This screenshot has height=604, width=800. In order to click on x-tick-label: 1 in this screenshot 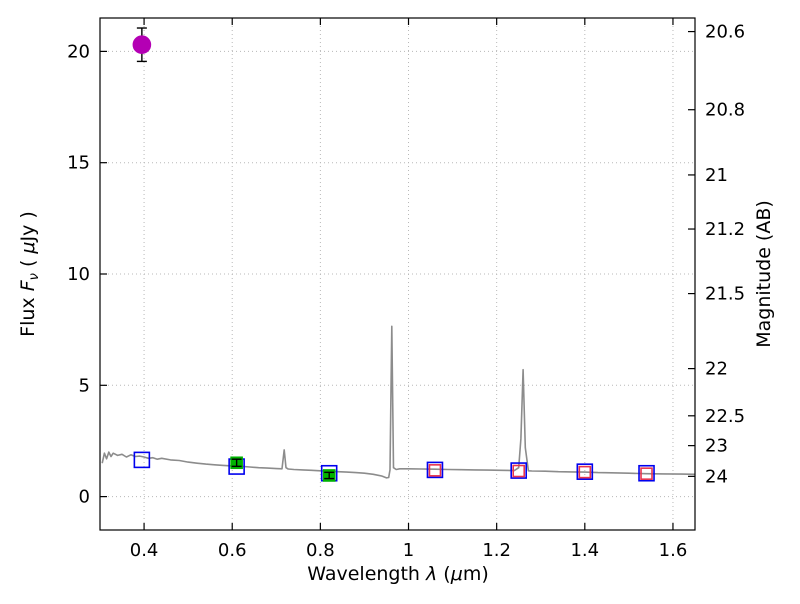, I will do `click(408, 550)`.